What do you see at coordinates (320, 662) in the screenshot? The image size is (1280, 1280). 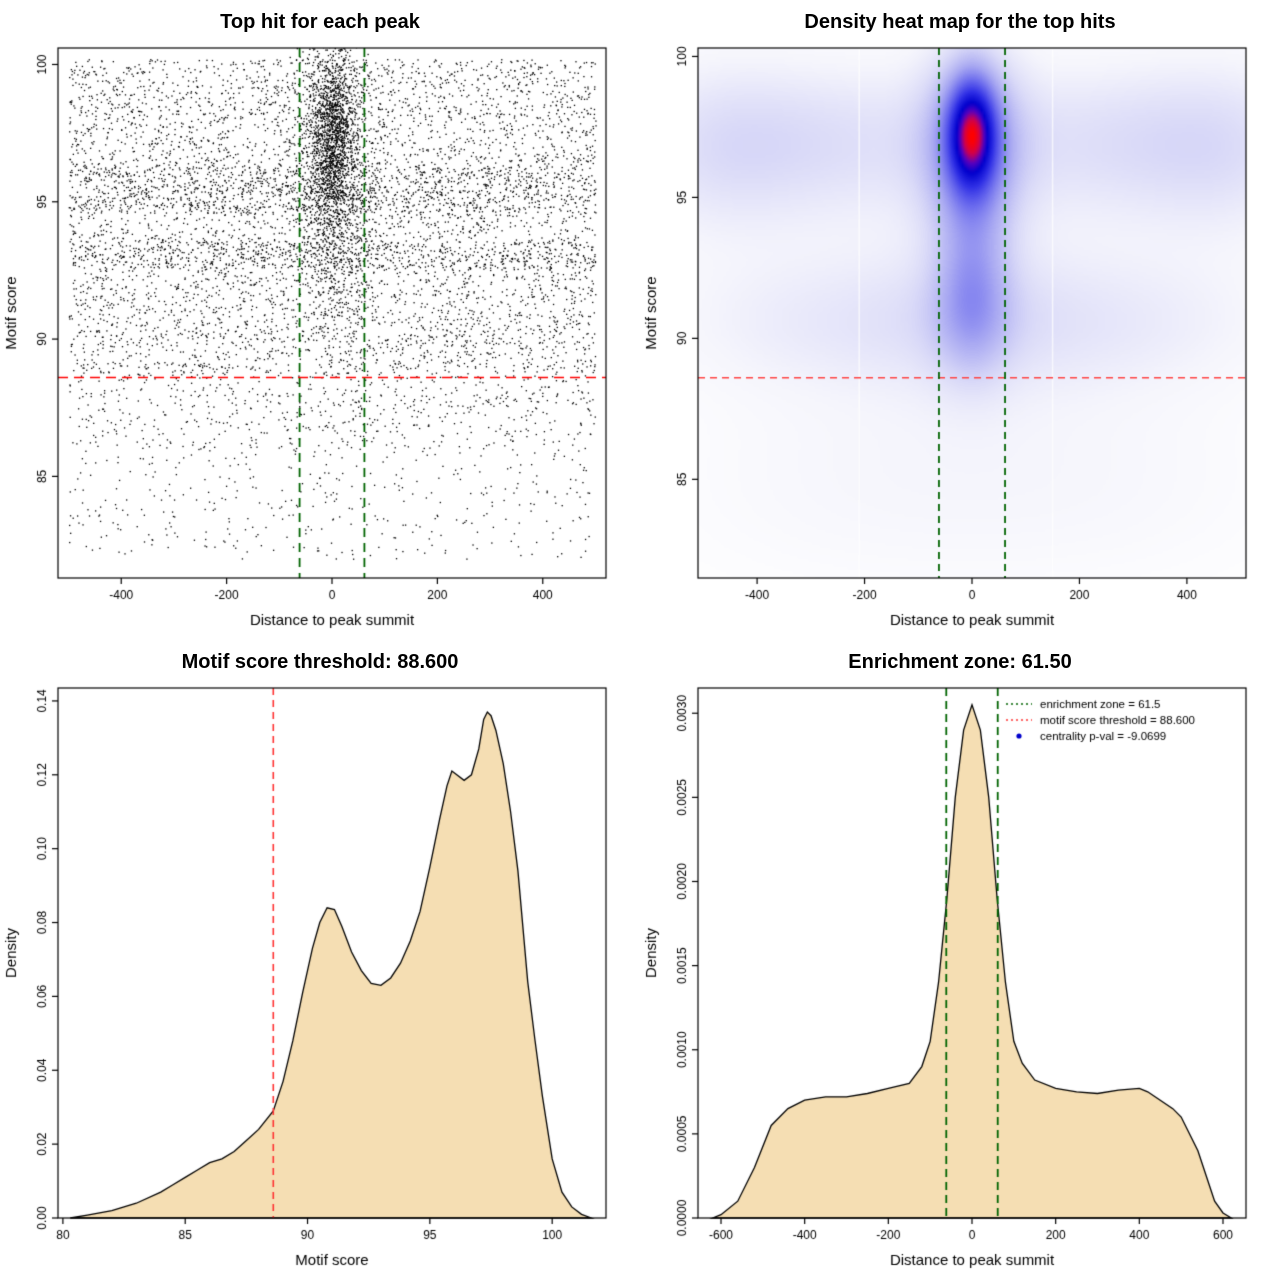 I see `motif-score-threshold-title: Motif score threshold: 88.600` at bounding box center [320, 662].